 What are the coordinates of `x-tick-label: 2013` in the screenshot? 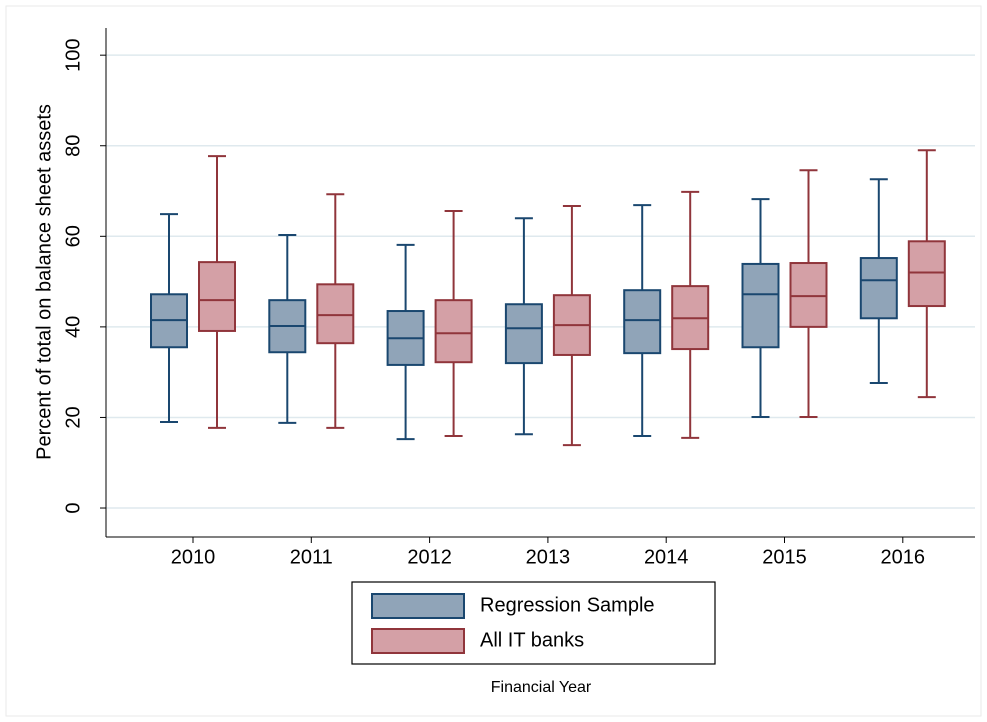 It's located at (548, 557).